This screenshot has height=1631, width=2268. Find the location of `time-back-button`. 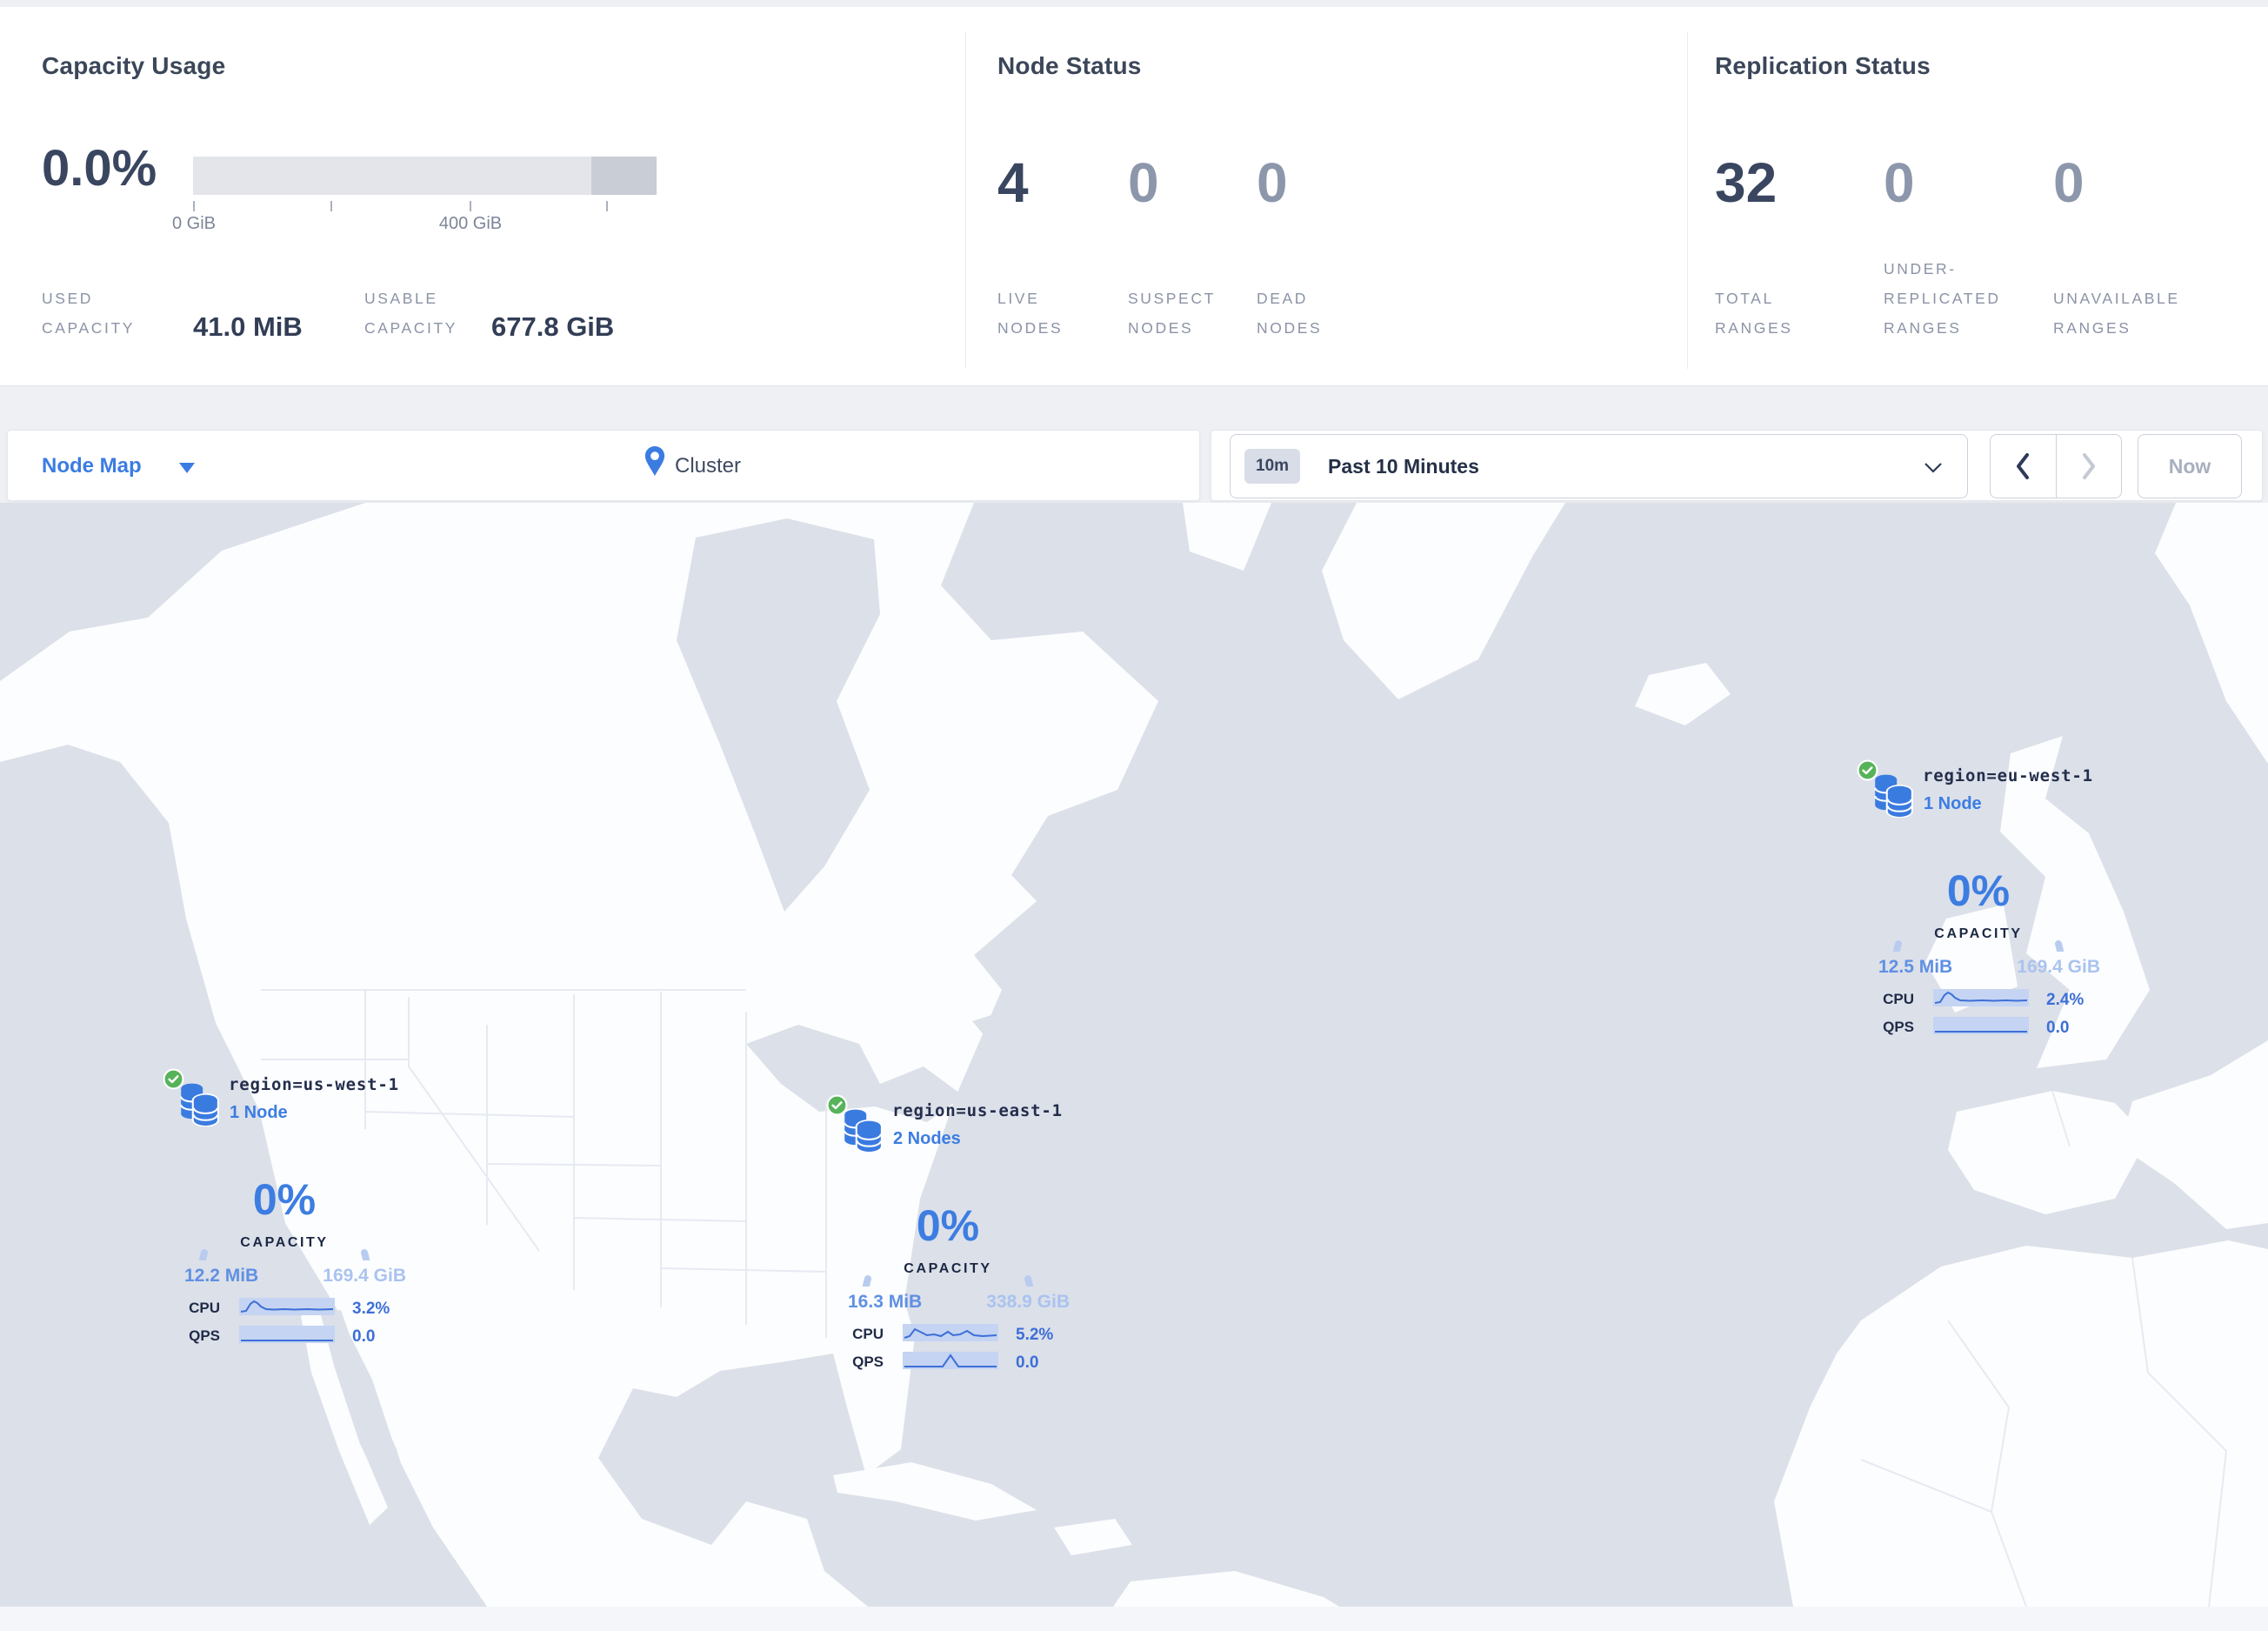

time-back-button is located at coordinates (2024, 466).